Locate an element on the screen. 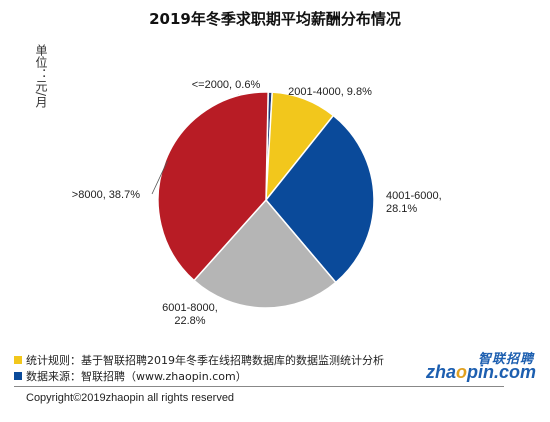  footnote-source: 数据来源：智联招聘（www.zhaopin.com） is located at coordinates (130, 376).